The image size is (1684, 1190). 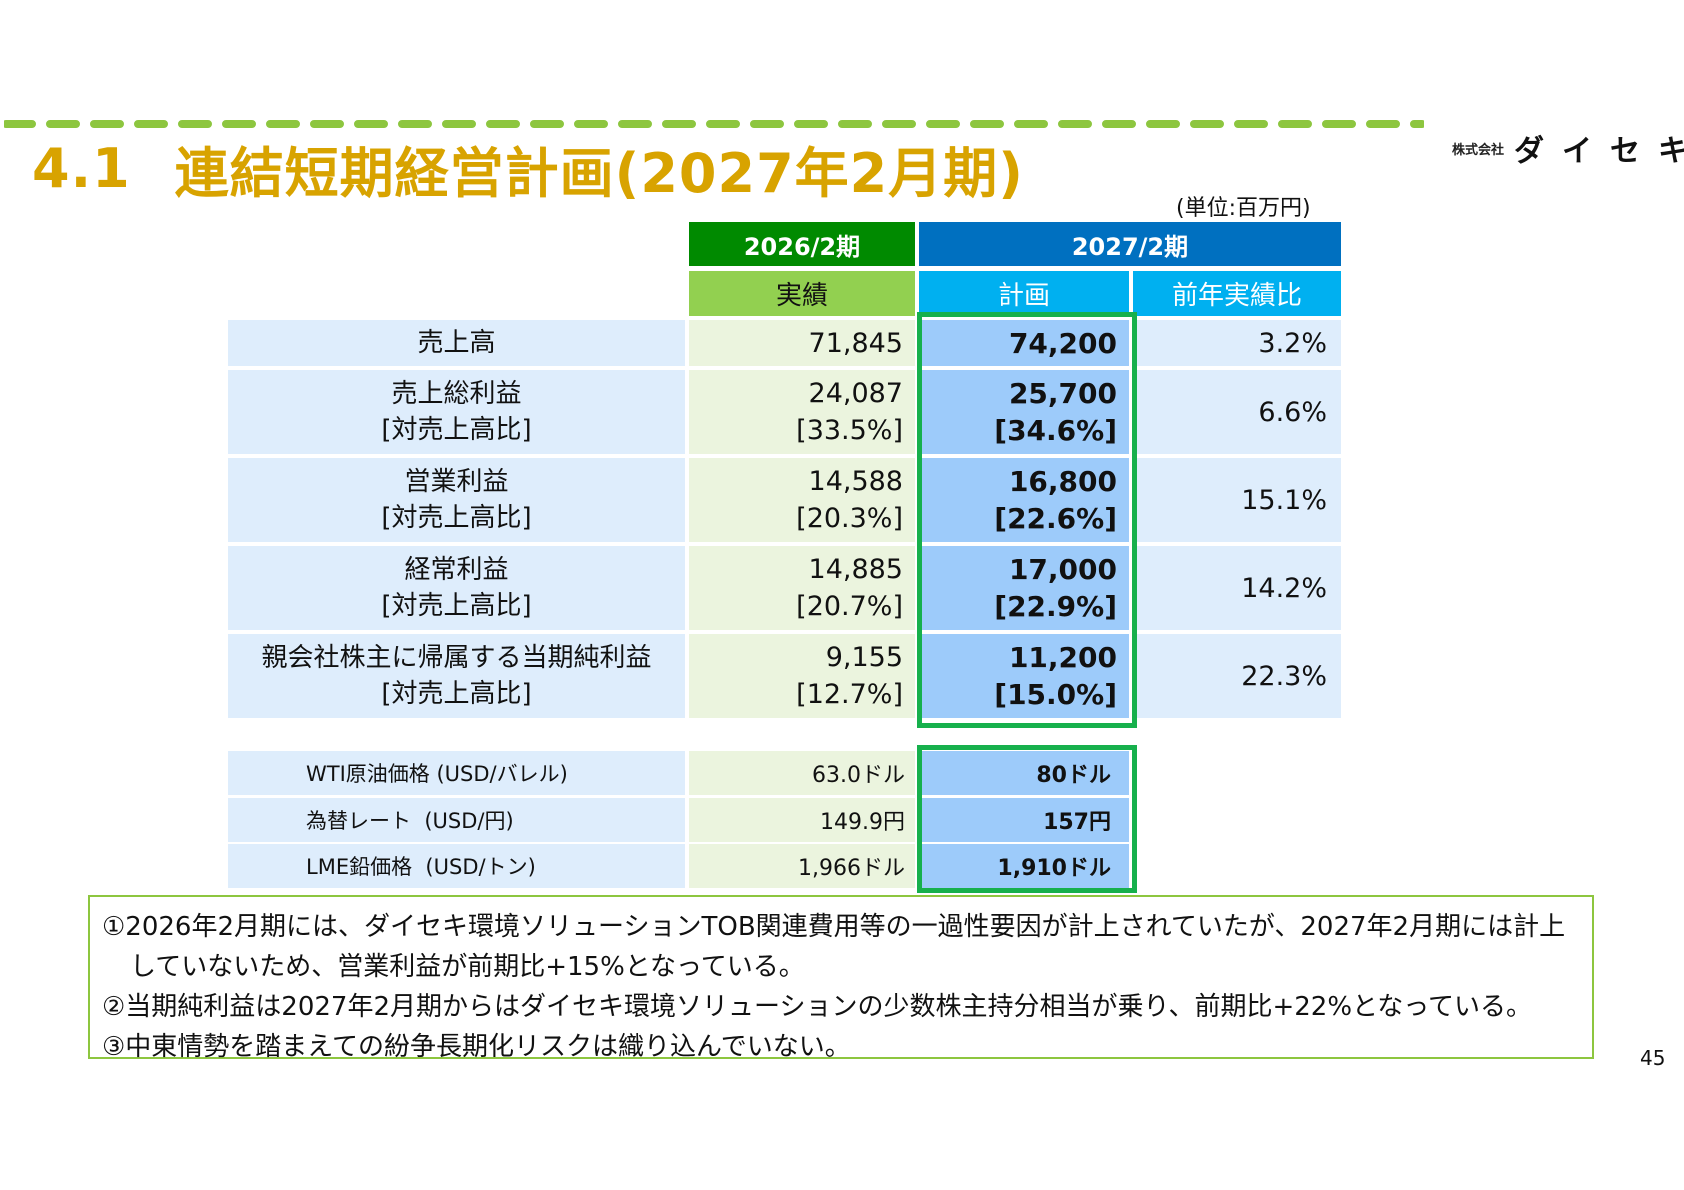 What do you see at coordinates (456, 343) in the screenshot?
I see `row-label-sales: 売上高` at bounding box center [456, 343].